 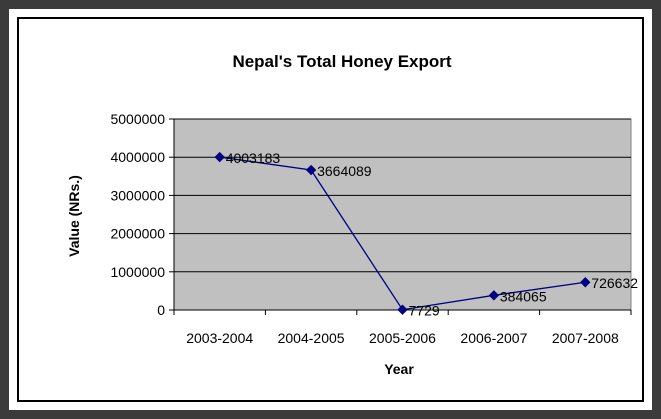 I want to click on y-tick-label: 3000000, so click(x=137, y=195).